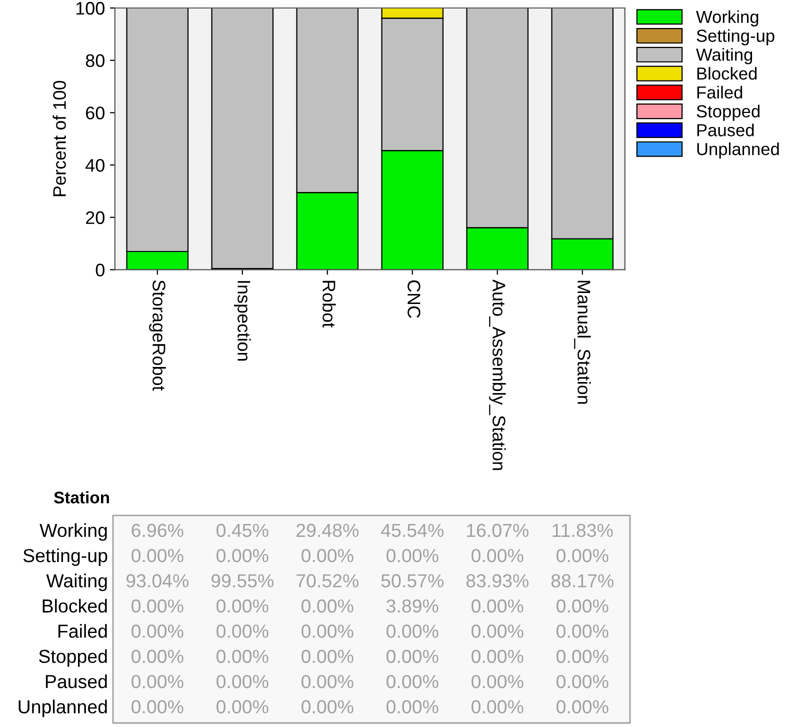 The height and width of the screenshot is (727, 787). What do you see at coordinates (65, 557) in the screenshot?
I see `text: Setting-up` at bounding box center [65, 557].